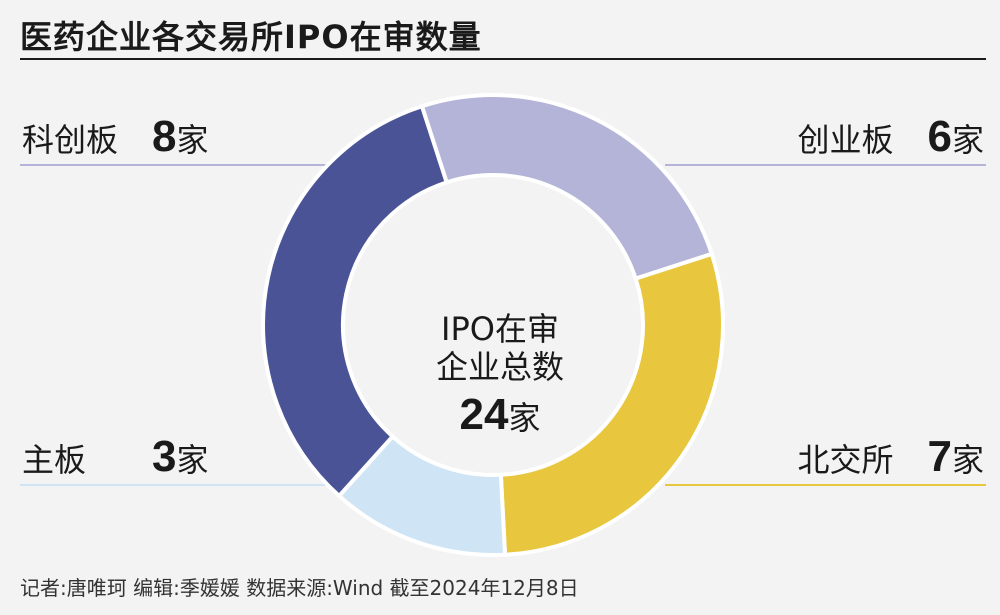 This screenshot has width=1000, height=615. What do you see at coordinates (355, 301) in the screenshot?
I see `slice-kechuang` at bounding box center [355, 301].